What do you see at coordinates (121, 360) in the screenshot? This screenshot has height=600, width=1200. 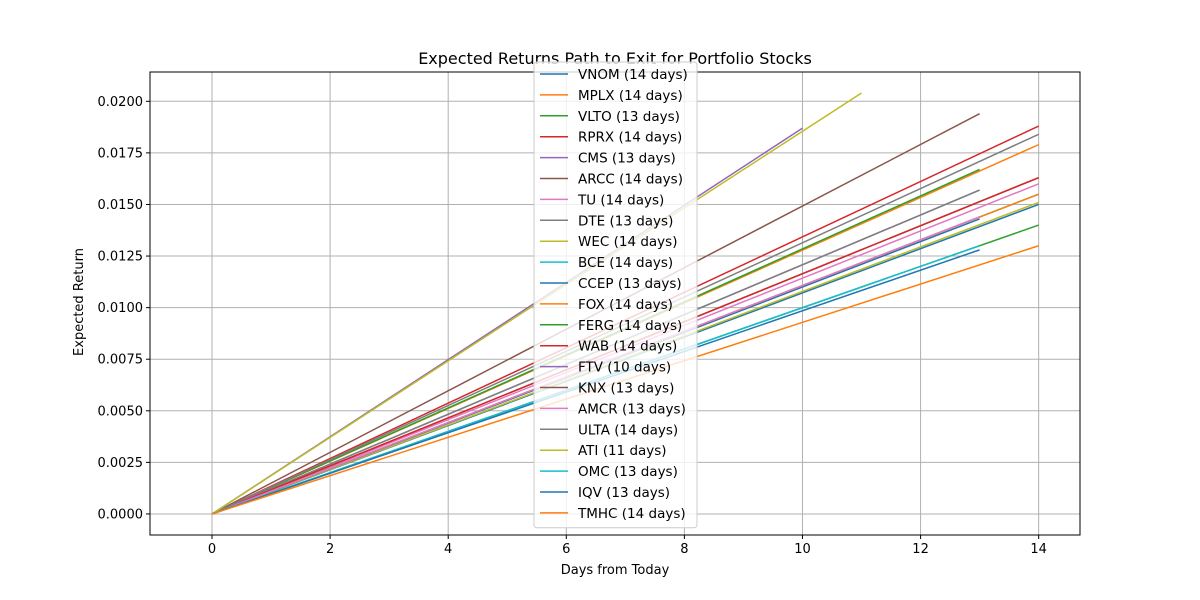 I see `y-tick-label: 0.0075` at bounding box center [121, 360].